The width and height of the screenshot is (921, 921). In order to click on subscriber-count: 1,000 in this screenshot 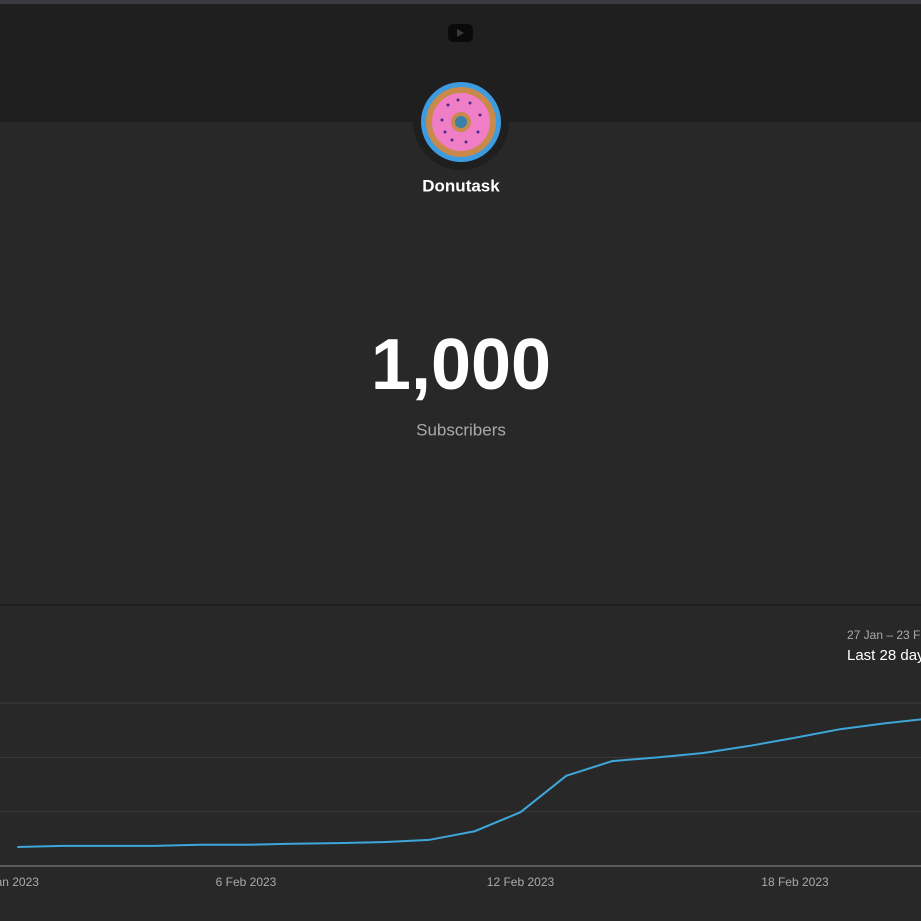, I will do `click(461, 365)`.